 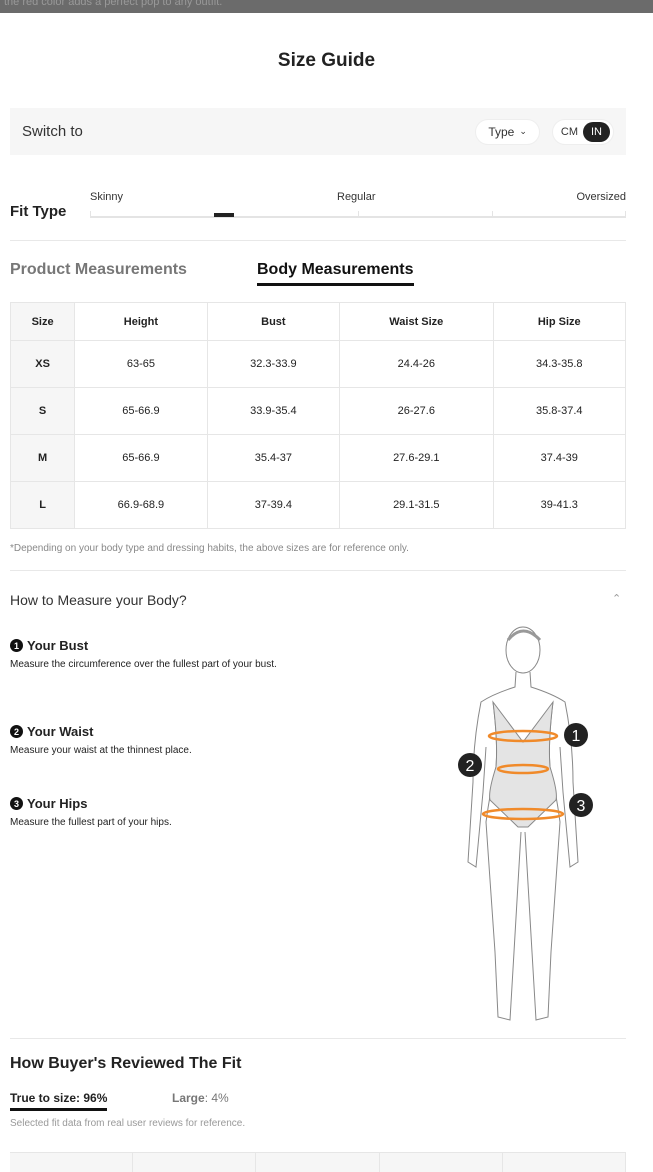 What do you see at coordinates (58, 645) in the screenshot?
I see `step-title: Your Bust` at bounding box center [58, 645].